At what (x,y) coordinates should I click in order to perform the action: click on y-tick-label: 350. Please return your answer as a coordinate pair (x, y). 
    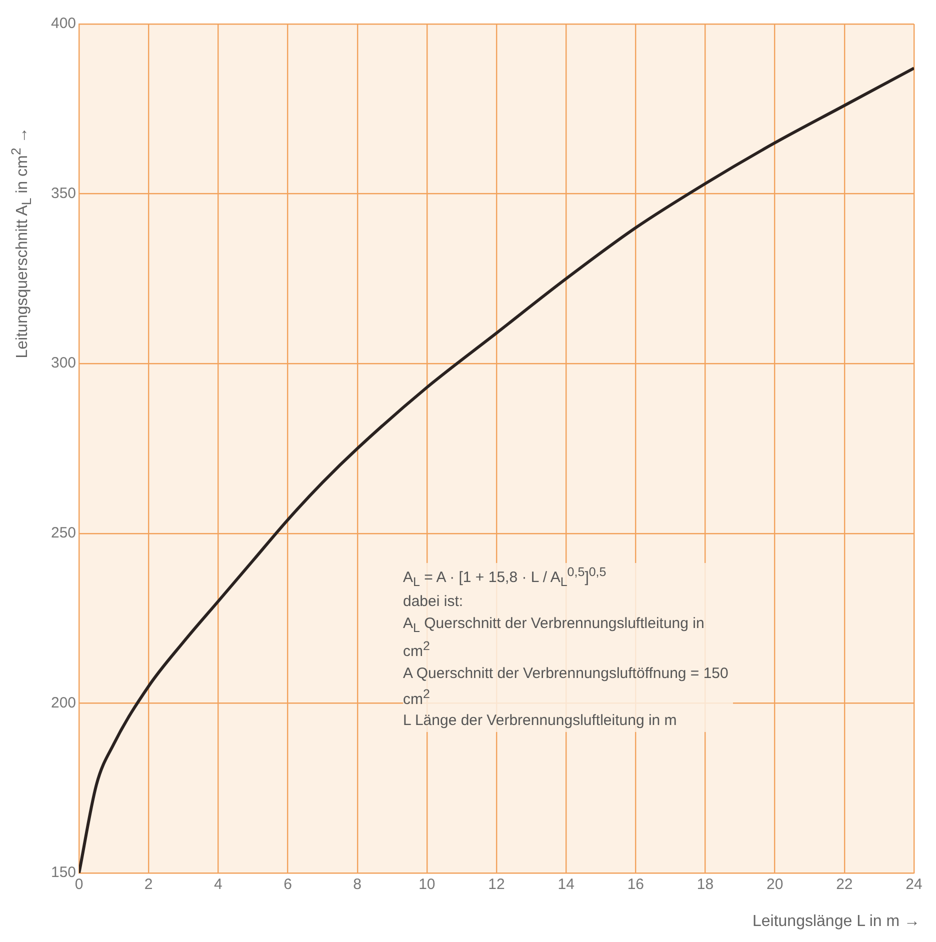
    Looking at the image, I should click on (63, 193).